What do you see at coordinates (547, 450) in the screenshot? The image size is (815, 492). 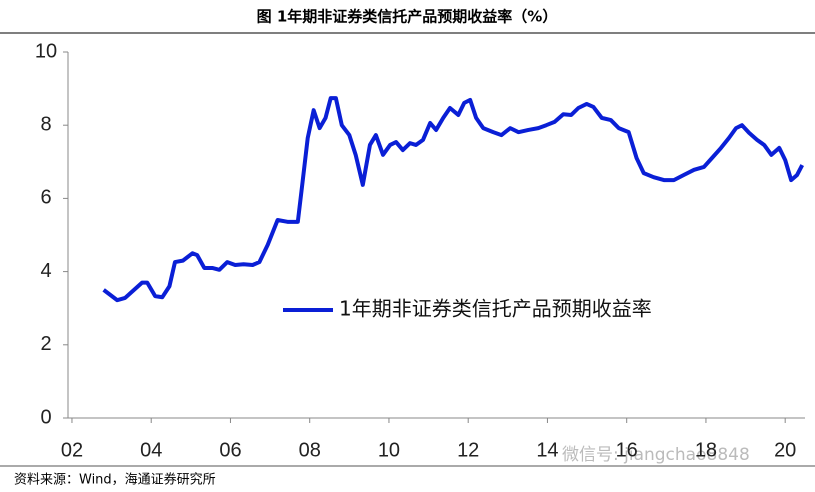 I see `x-tick-label: 14` at bounding box center [547, 450].